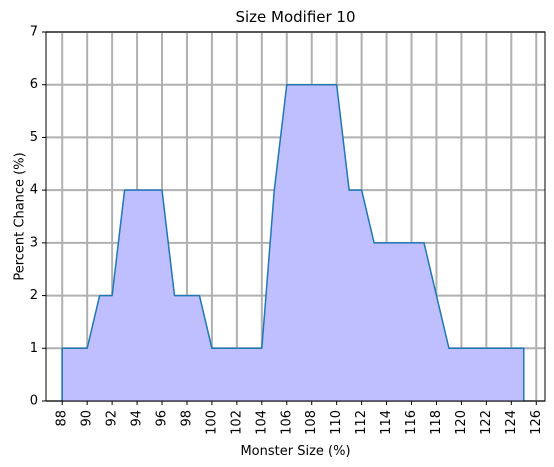 The image size is (554, 467). Describe the element at coordinates (261, 422) in the screenshot. I see `x-tick-label: 104` at that location.